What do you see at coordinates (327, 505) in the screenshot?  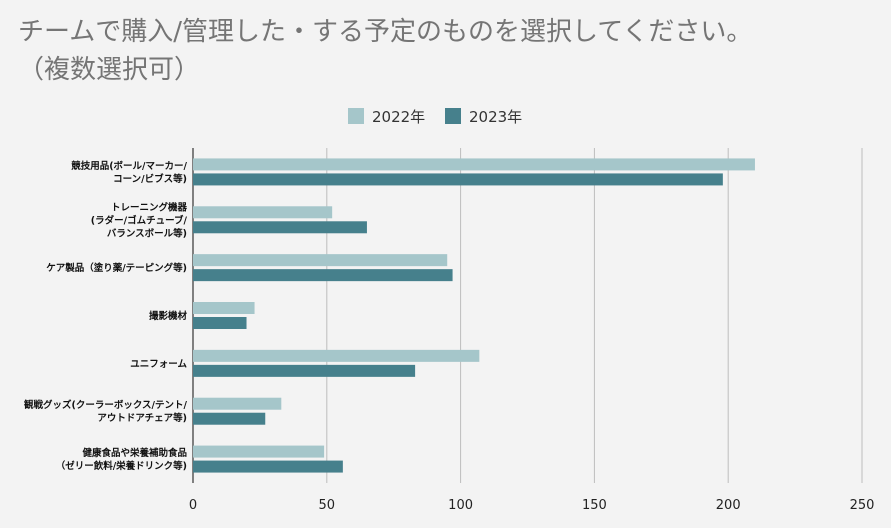 I see `x-tick-label: 50` at bounding box center [327, 505].